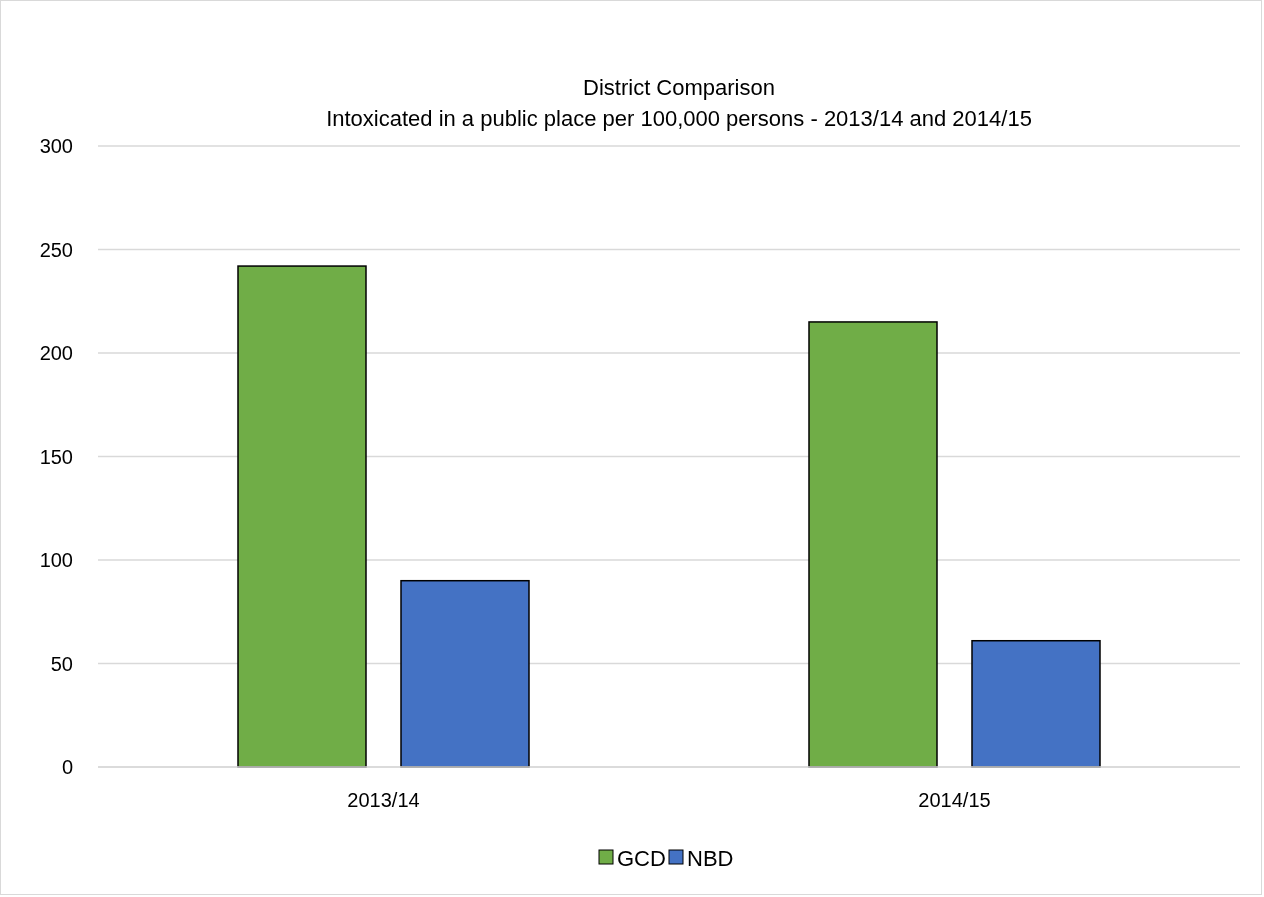  Describe the element at coordinates (710, 858) in the screenshot. I see `legend-label: NBD` at that location.